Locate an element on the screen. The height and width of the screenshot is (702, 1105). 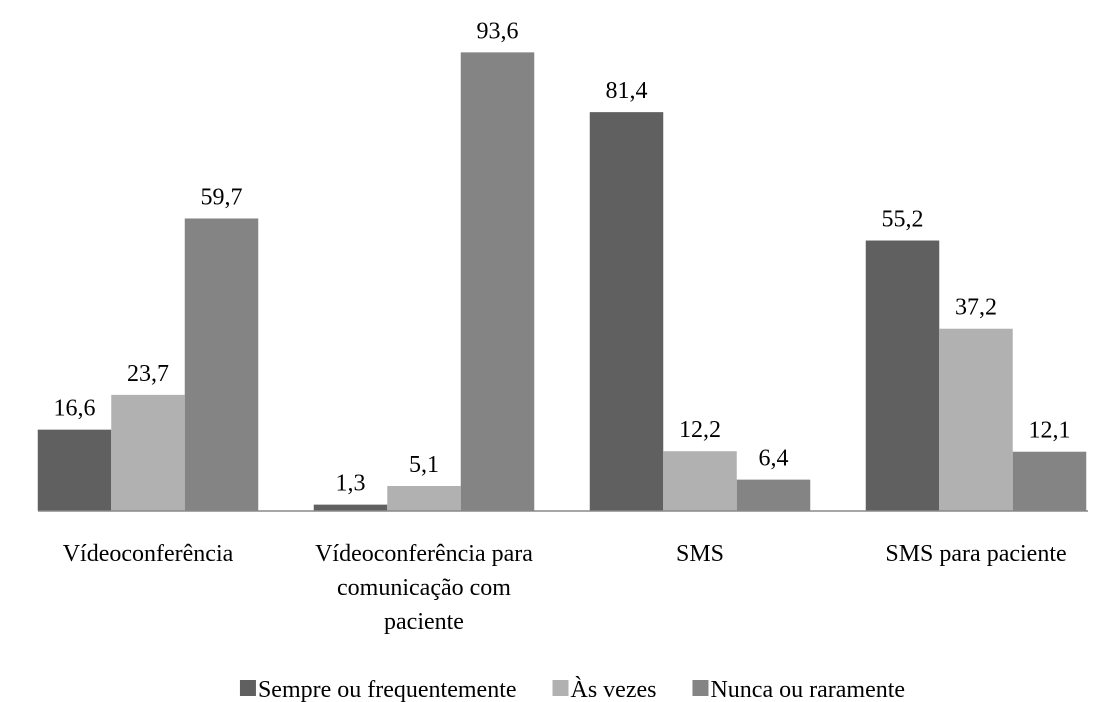
label-line: comunicação com is located at coordinates (424, 588).